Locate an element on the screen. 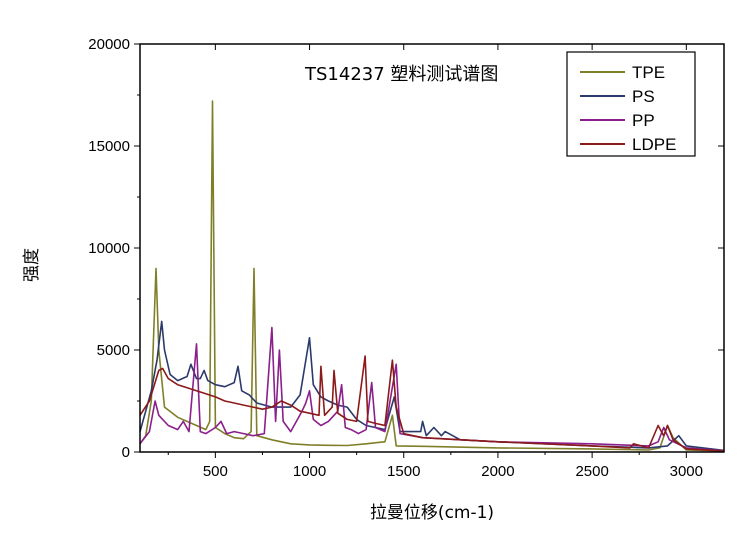 The width and height of the screenshot is (752, 550). y-axis-title: 强度 is located at coordinates (32, 265).